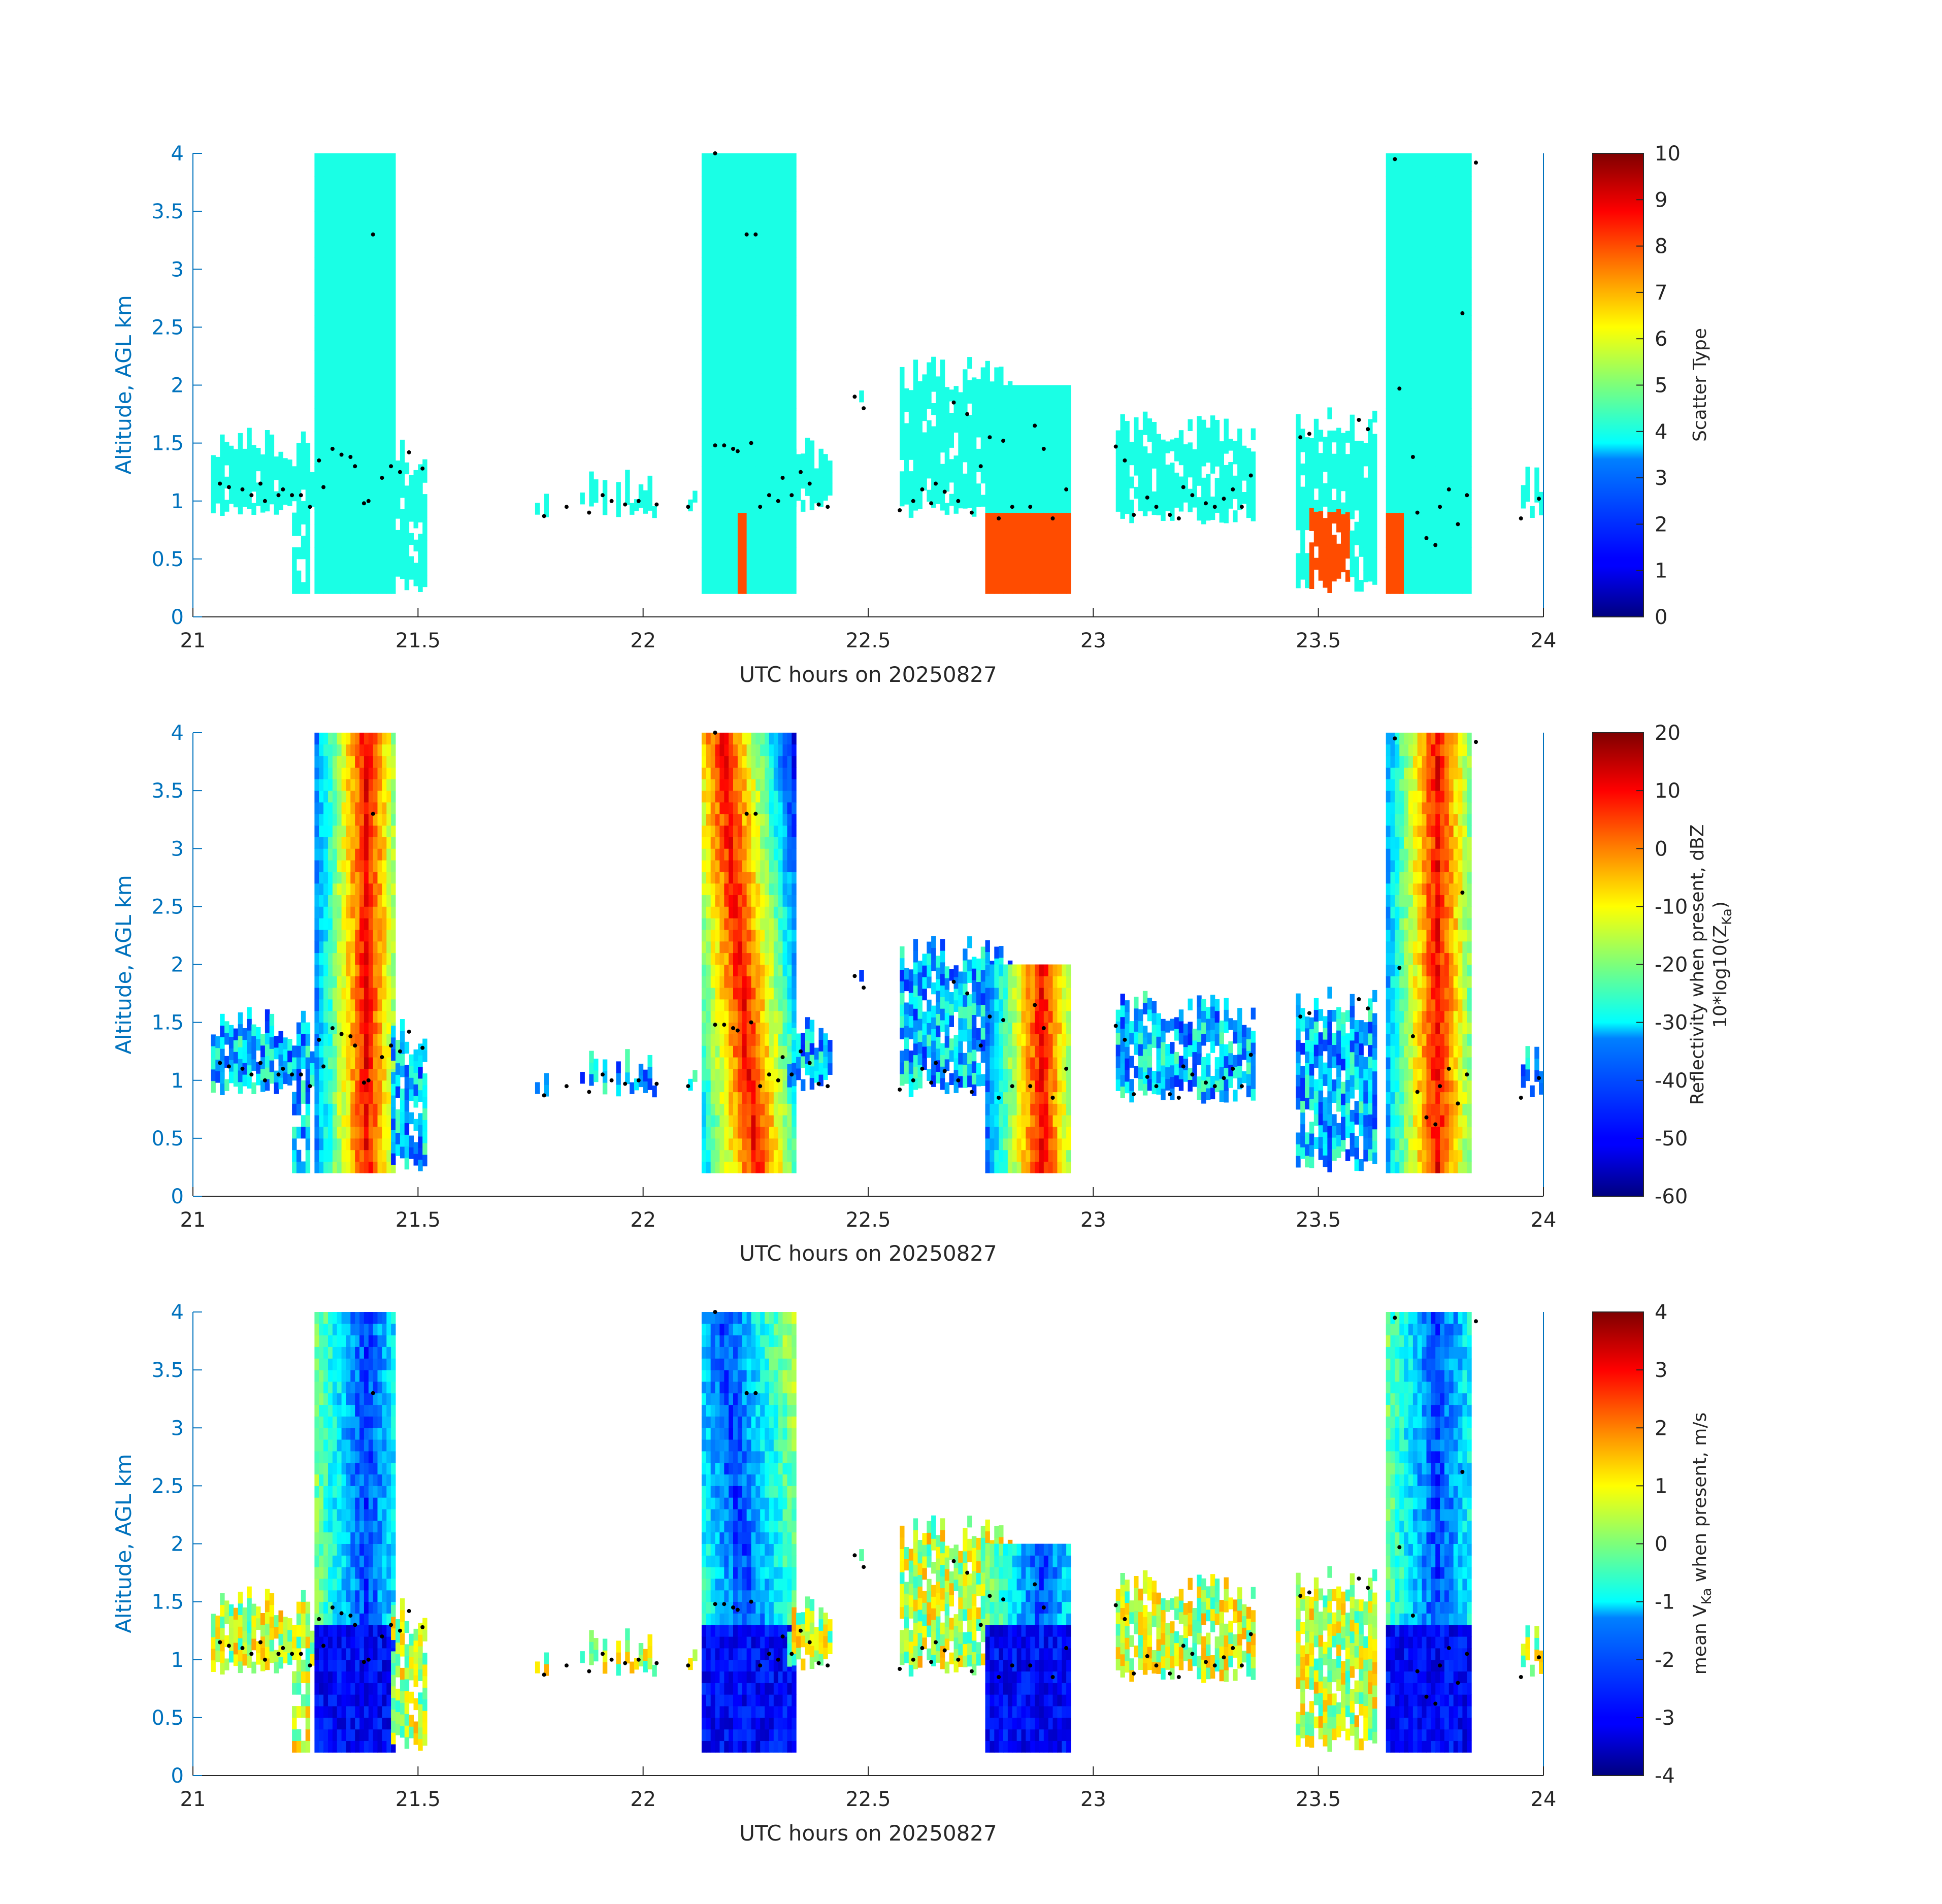 The width and height of the screenshot is (1942, 1904). Describe the element at coordinates (625, 505) in the screenshot. I see `cloud-base-point` at that location.